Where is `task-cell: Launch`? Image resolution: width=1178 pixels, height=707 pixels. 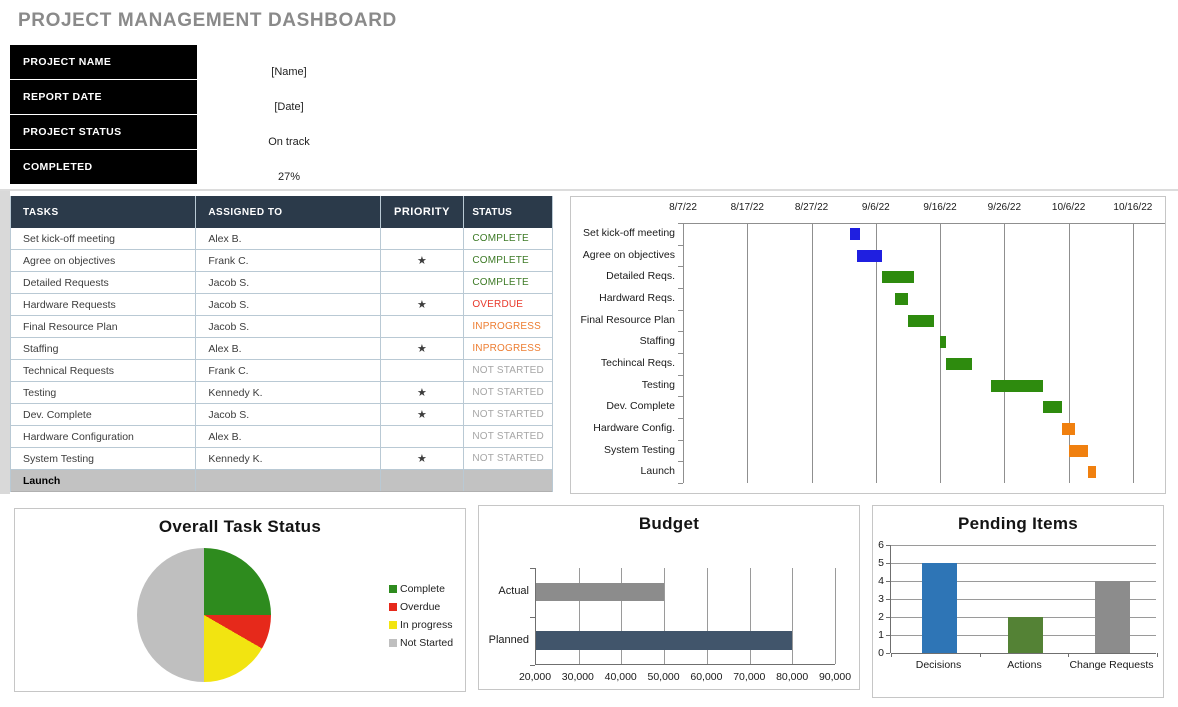
task-cell: Launch is located at coordinates (104, 480).